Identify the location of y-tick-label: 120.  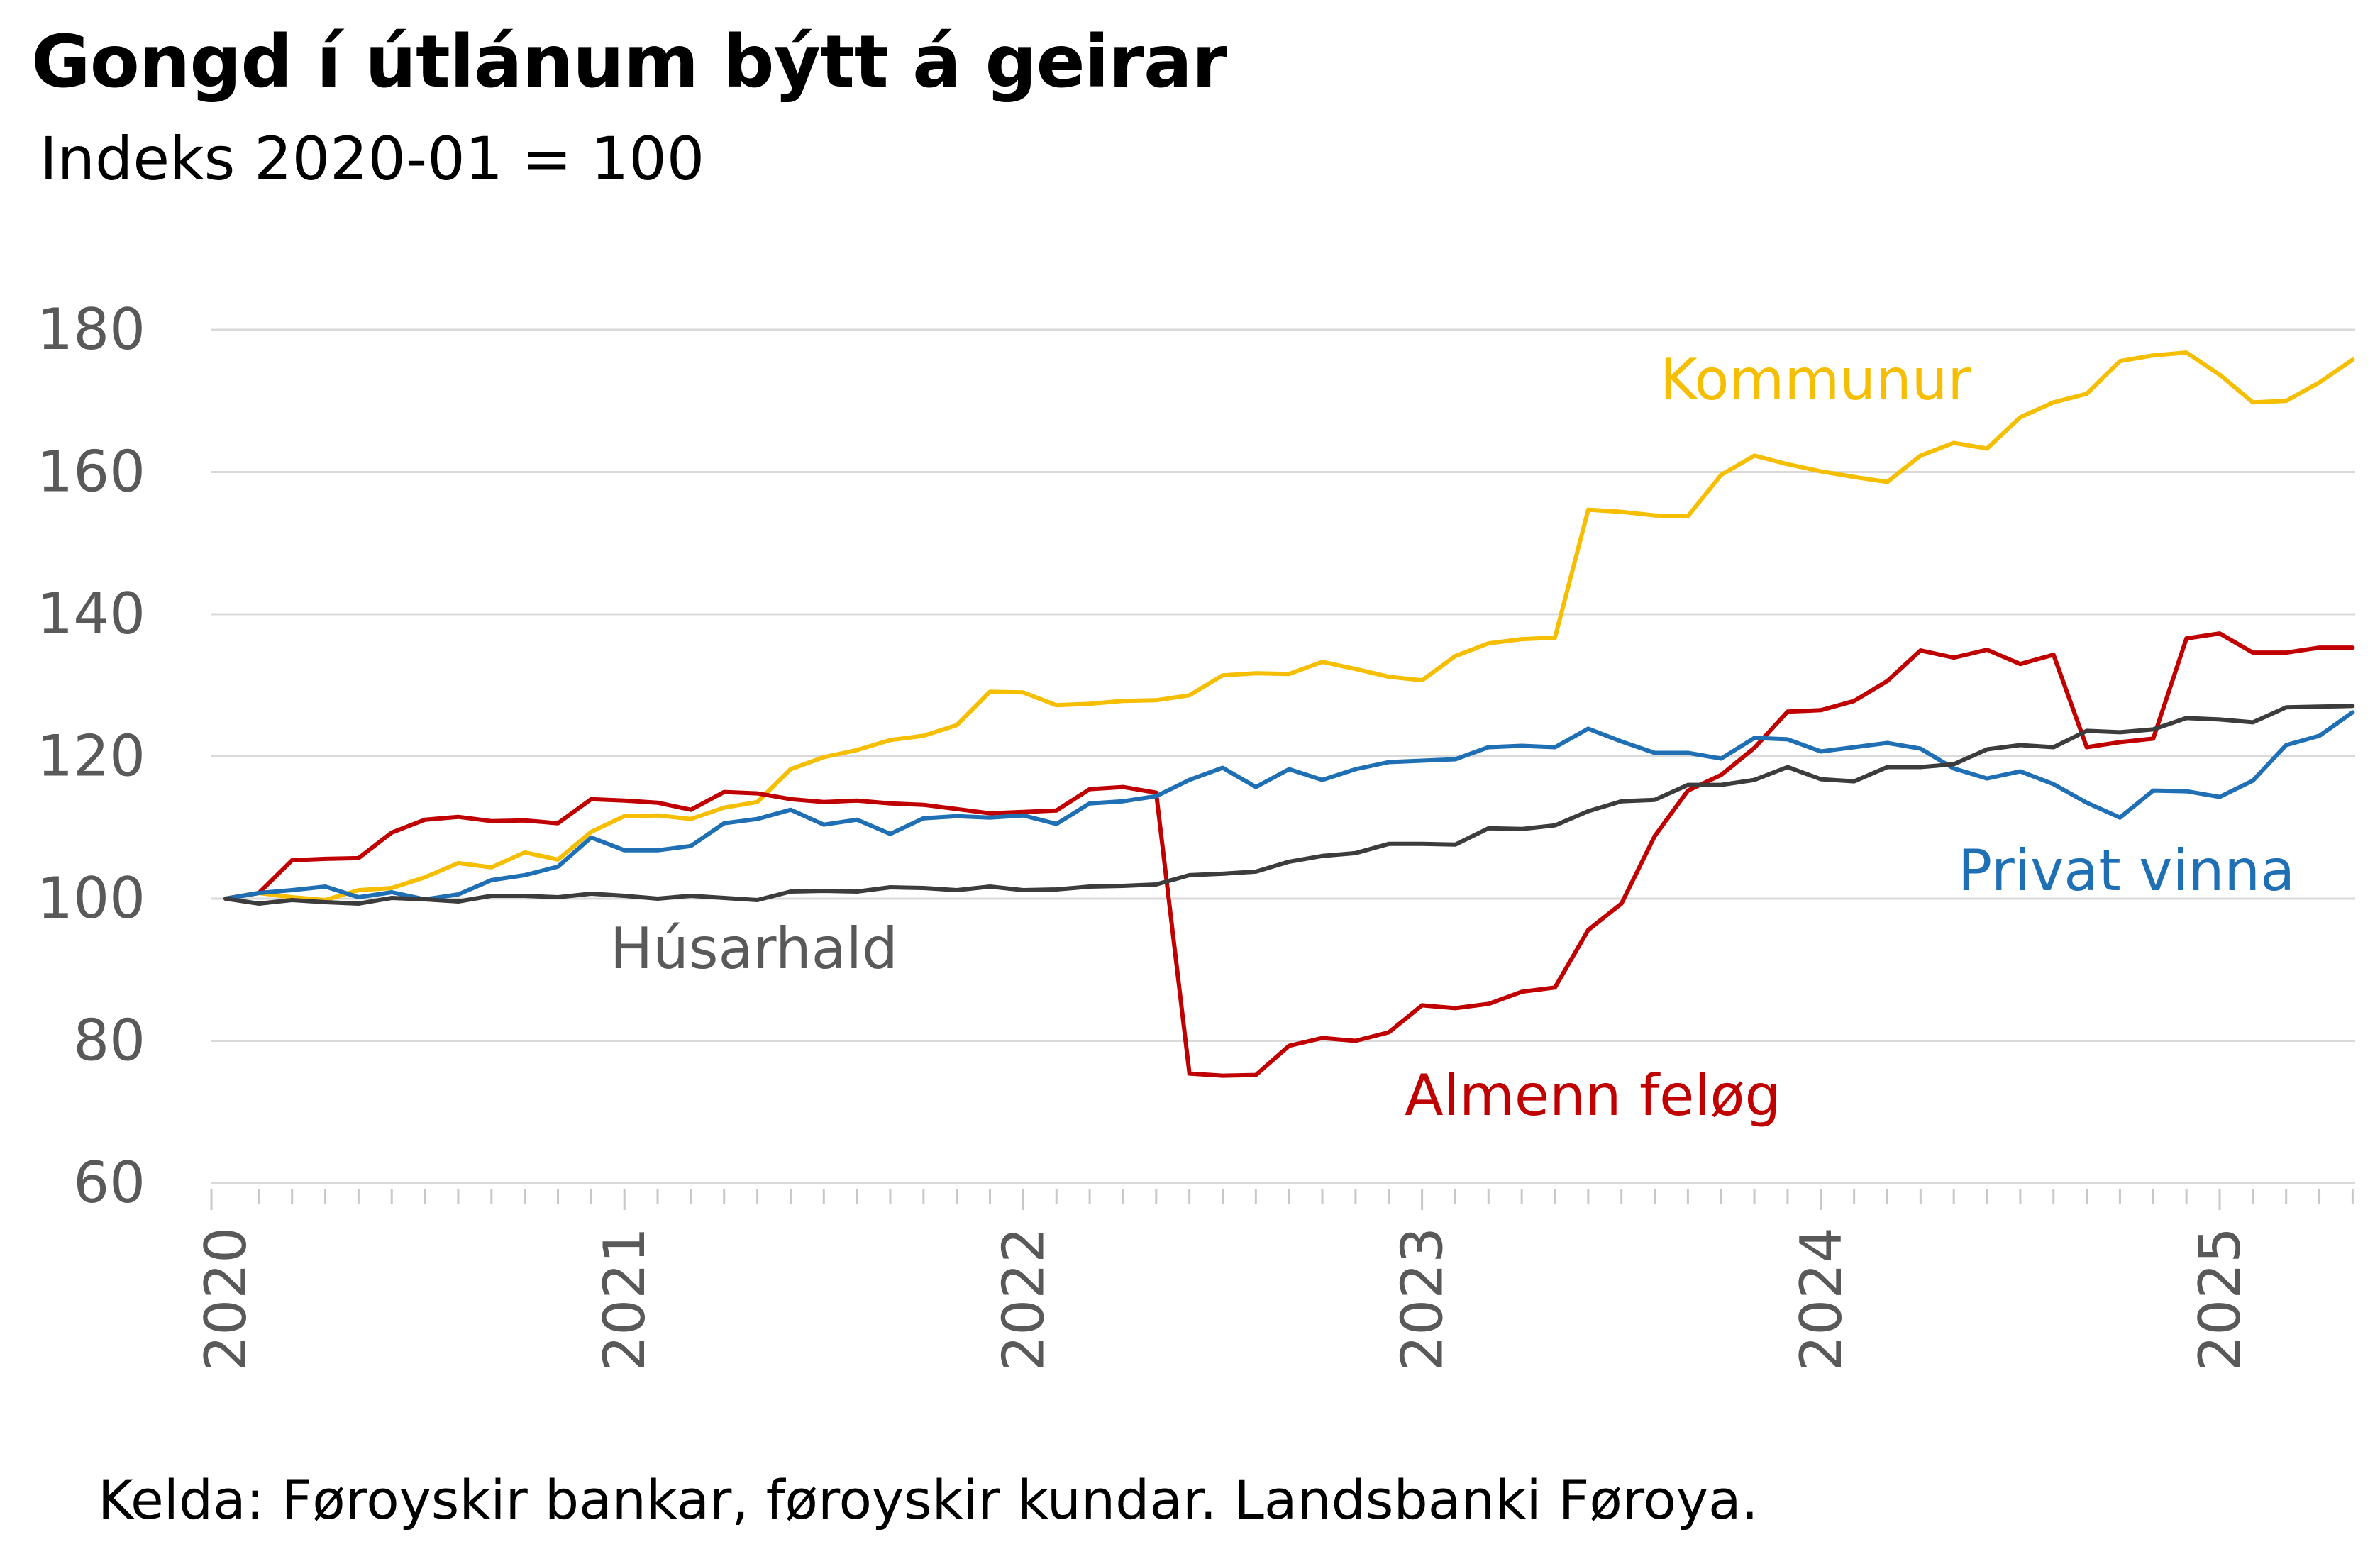
(91, 756).